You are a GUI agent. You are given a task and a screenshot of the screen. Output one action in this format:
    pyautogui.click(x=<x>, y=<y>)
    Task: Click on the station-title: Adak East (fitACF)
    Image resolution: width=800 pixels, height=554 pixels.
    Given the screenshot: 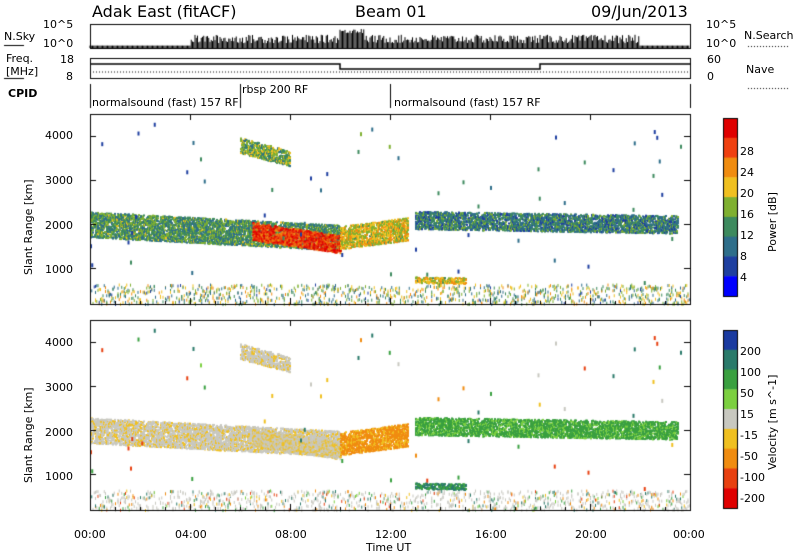 What is the action you would take?
    pyautogui.click(x=164, y=11)
    